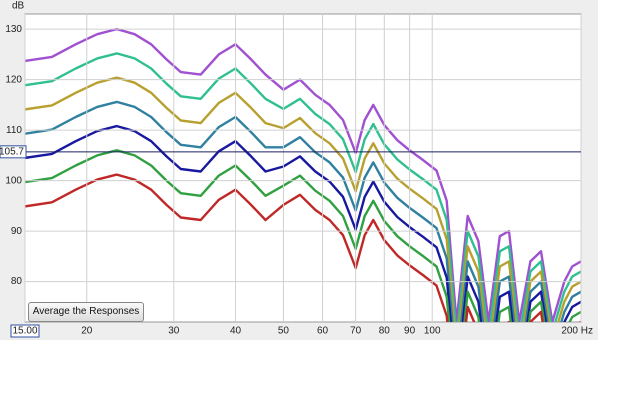  I want to click on x-tick-label: 30, so click(174, 331).